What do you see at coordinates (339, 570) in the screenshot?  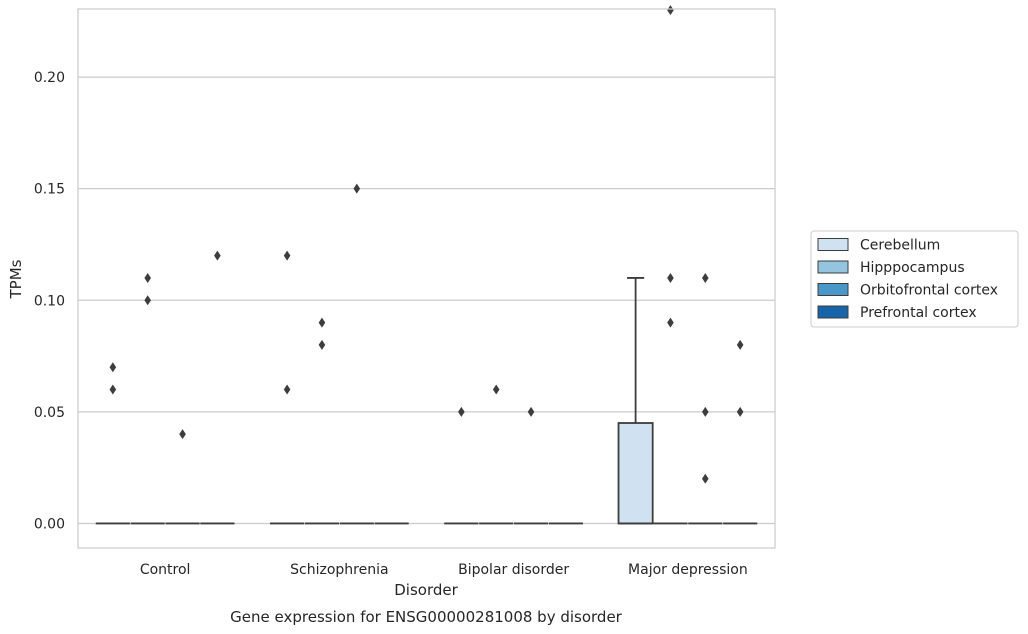 I see `x-tick-label: Schizophrenia` at bounding box center [339, 570].